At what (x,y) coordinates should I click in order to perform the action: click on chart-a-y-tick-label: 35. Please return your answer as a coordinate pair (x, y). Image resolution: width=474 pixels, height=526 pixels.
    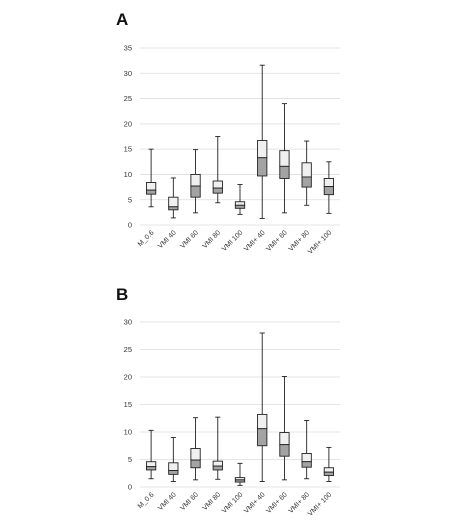
    Looking at the image, I should click on (128, 48).